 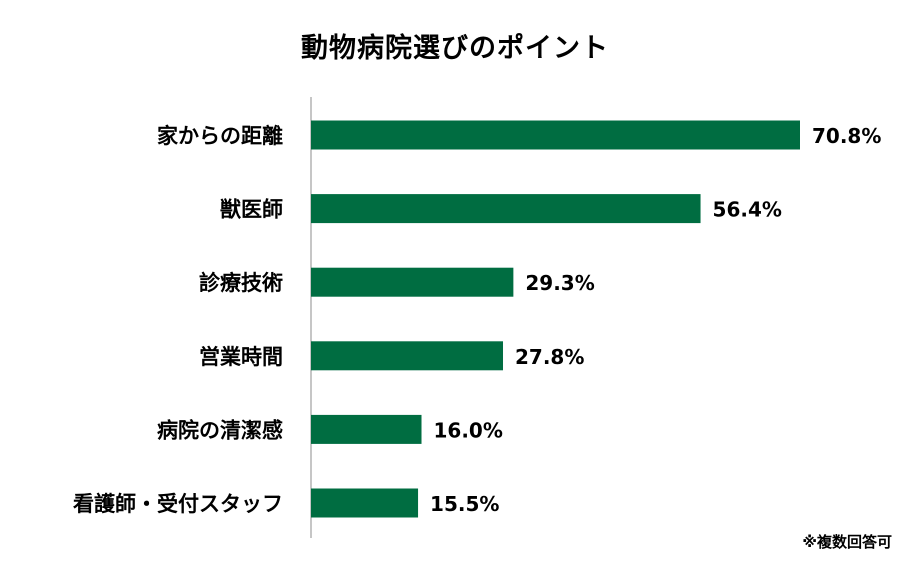 What do you see at coordinates (846, 136) in the screenshot?
I see `value-label: 70.8%` at bounding box center [846, 136].